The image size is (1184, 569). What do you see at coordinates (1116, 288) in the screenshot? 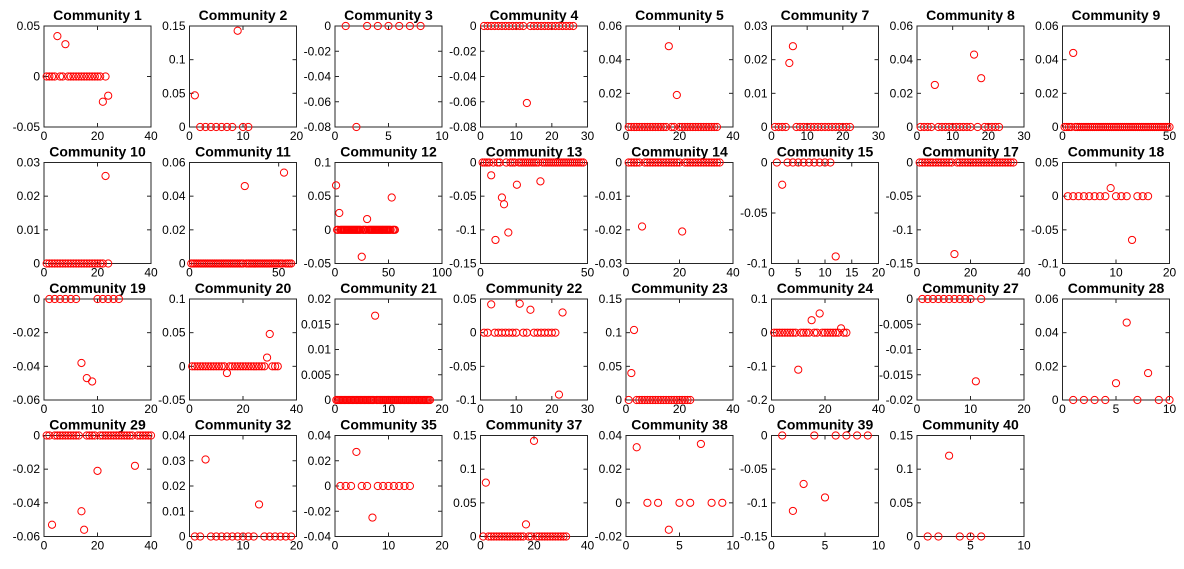
I see `subplot-title: Community 28` at bounding box center [1116, 288].